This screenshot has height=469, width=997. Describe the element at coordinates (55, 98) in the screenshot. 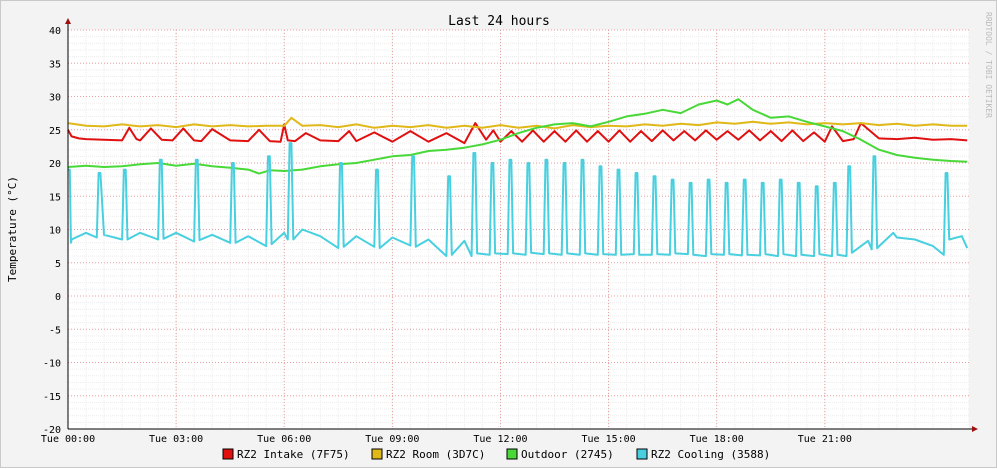

I see `y-tick-label: 30` at that location.